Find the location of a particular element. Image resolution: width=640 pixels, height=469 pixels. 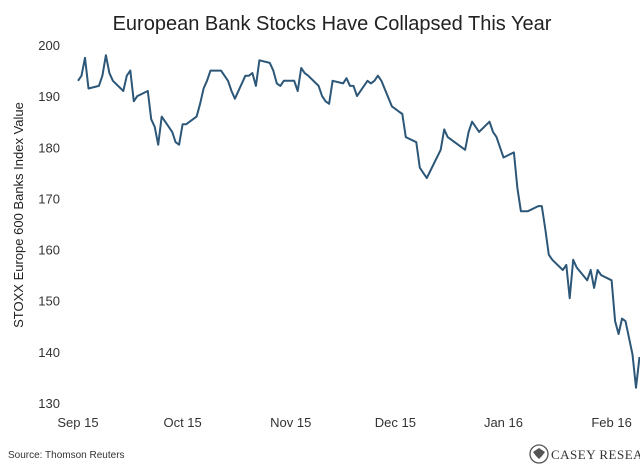

source-note: Source: Thomson Reuters is located at coordinates (66, 455).